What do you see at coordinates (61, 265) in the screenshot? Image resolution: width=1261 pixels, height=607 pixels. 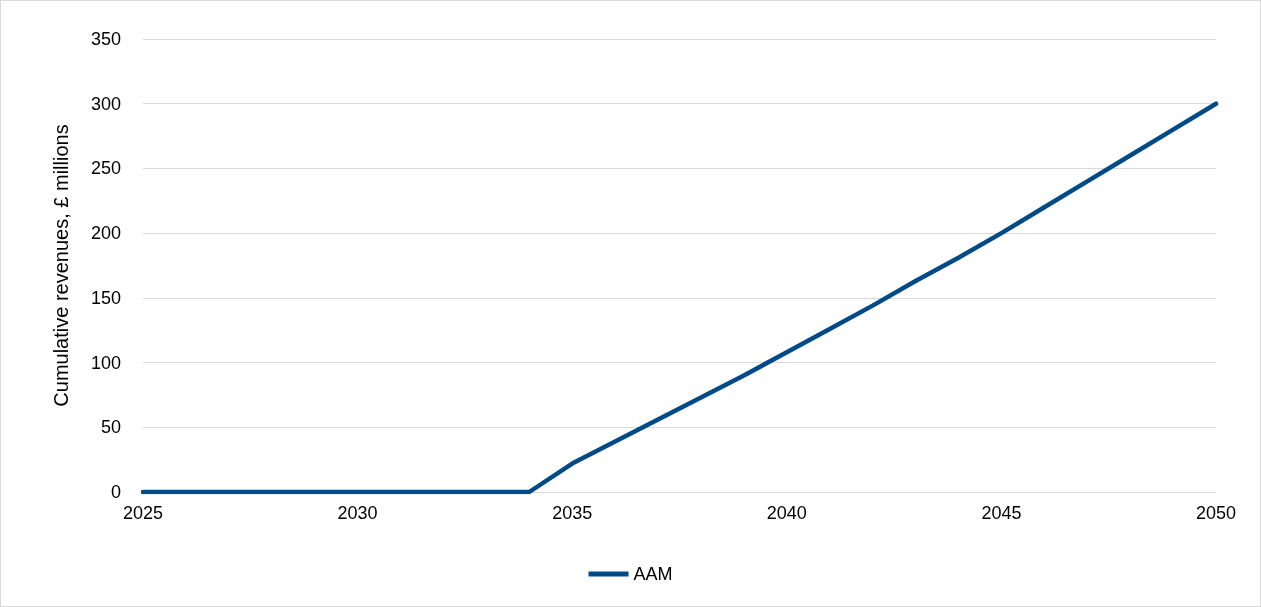 I see `y-axis-title: Cumulative revenues, £ millions` at bounding box center [61, 265].